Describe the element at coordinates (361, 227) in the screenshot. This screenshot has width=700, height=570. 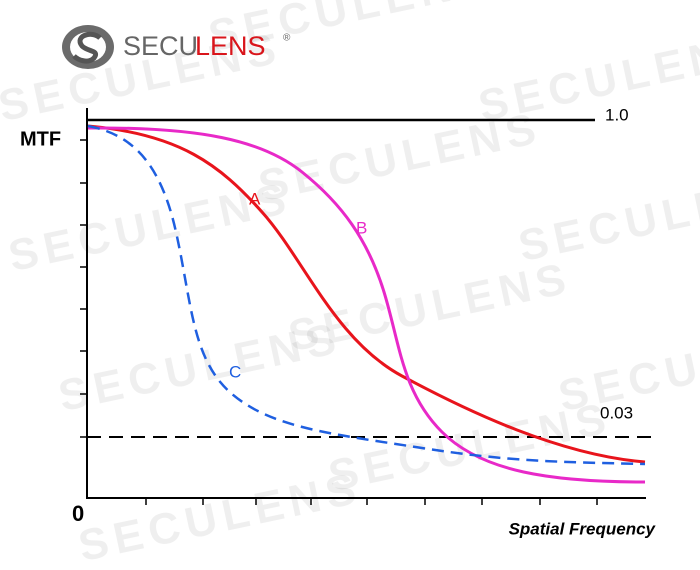
I see `curve-label: B` at that location.